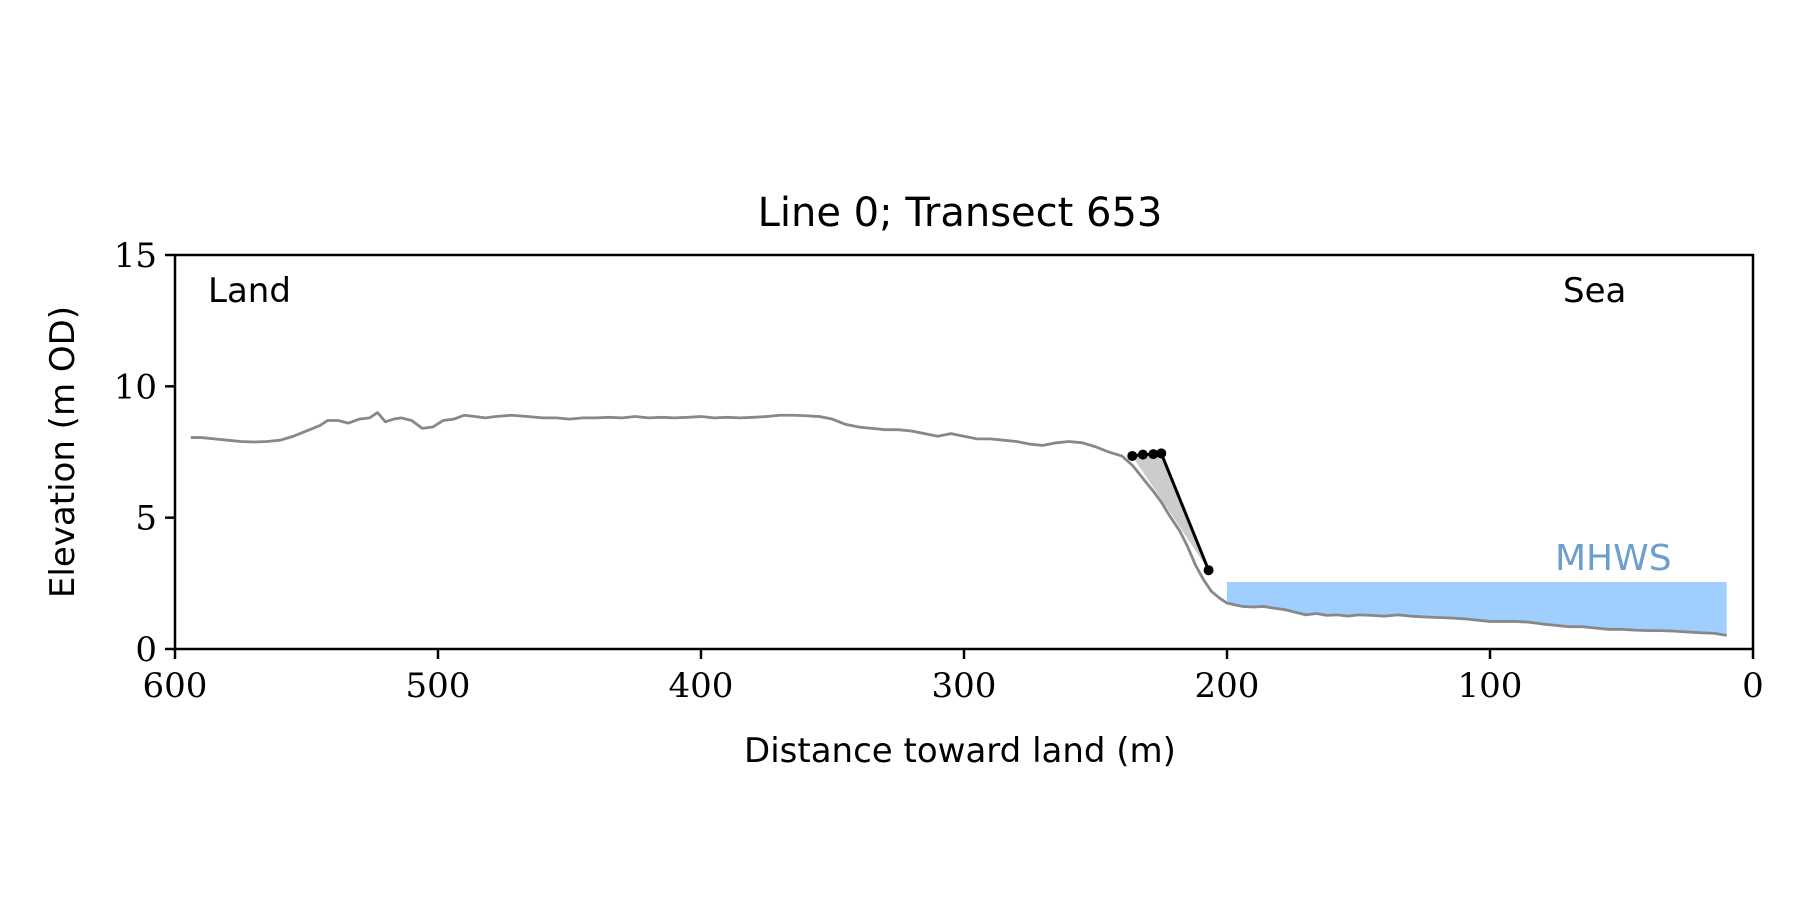 This screenshot has height=900, width=1800. What do you see at coordinates (1594, 291) in the screenshot?
I see `sea-annotation: Sea` at bounding box center [1594, 291].